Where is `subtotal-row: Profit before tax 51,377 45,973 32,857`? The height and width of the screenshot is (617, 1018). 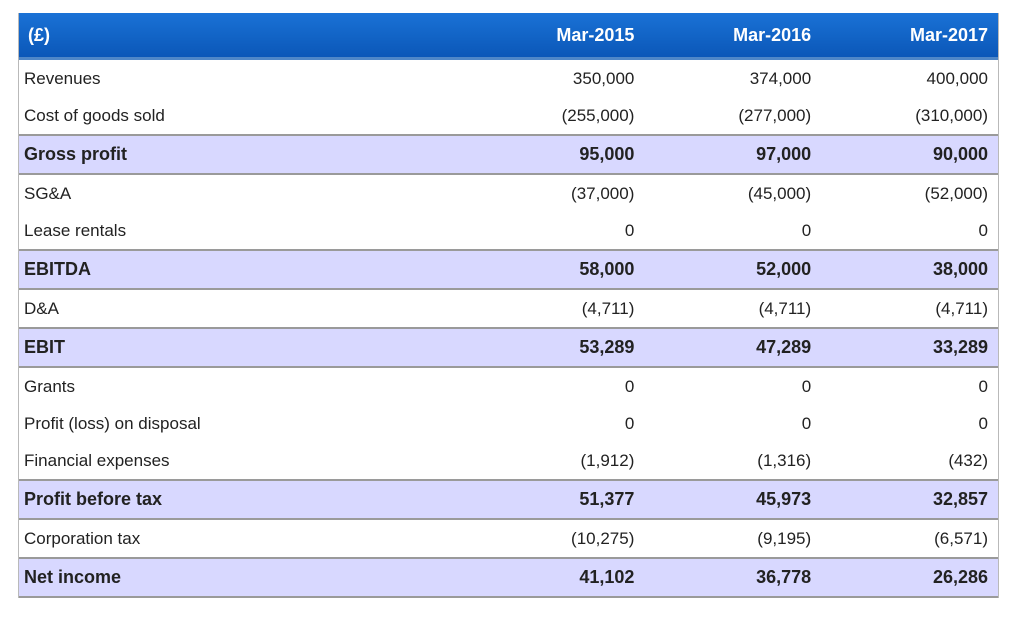 subtotal-row: Profit before tax 51,377 45,973 32,857 is located at coordinates (508, 499).